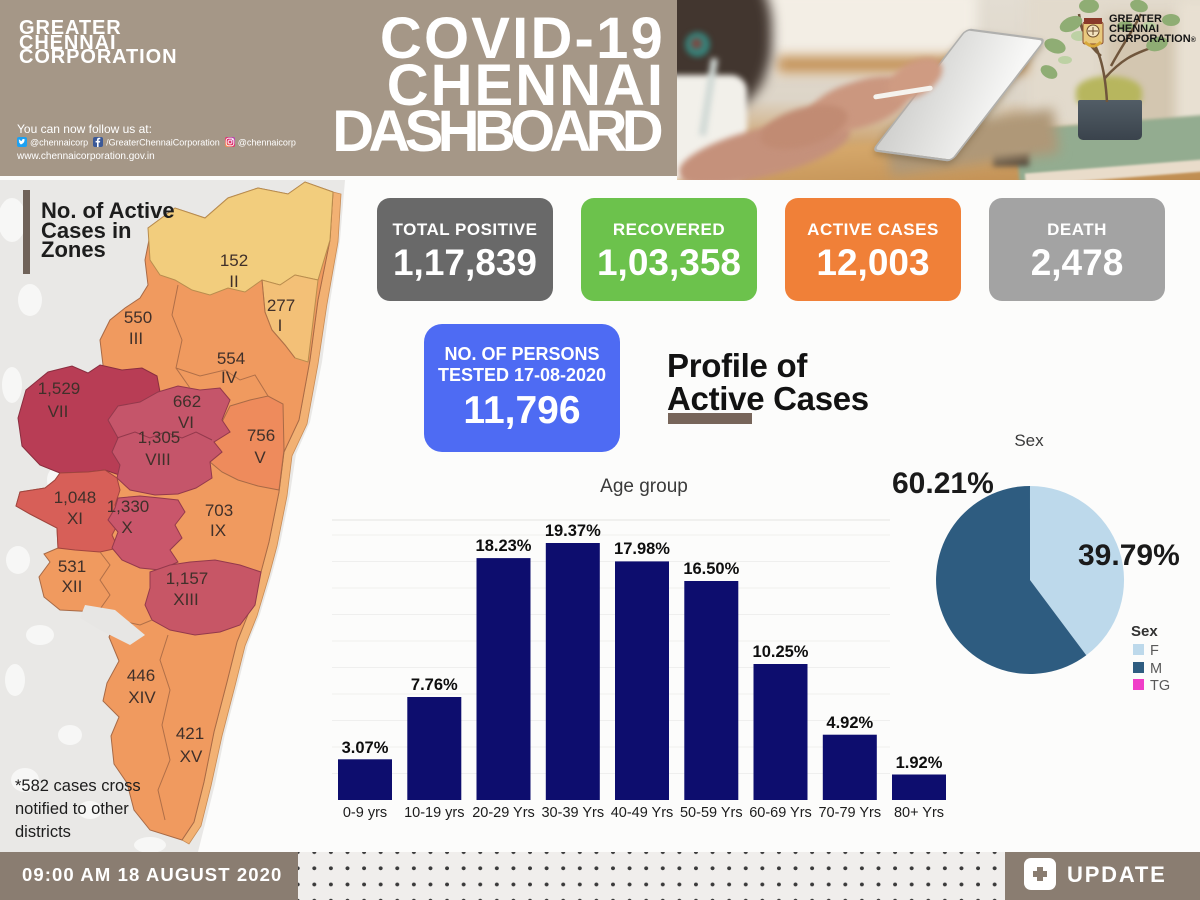  I want to click on svg-text: F, so click(1154, 651).